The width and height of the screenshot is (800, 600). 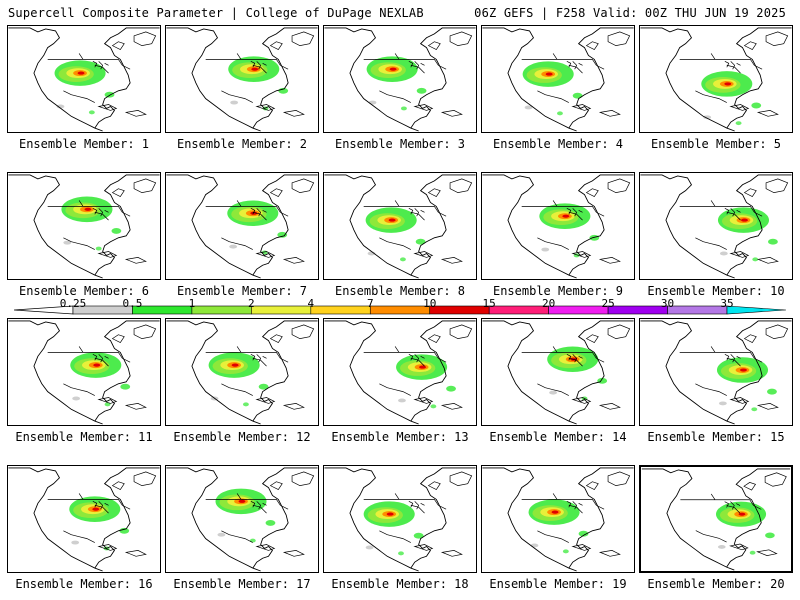 I want to click on color-scale-bar, so click(x=400, y=310).